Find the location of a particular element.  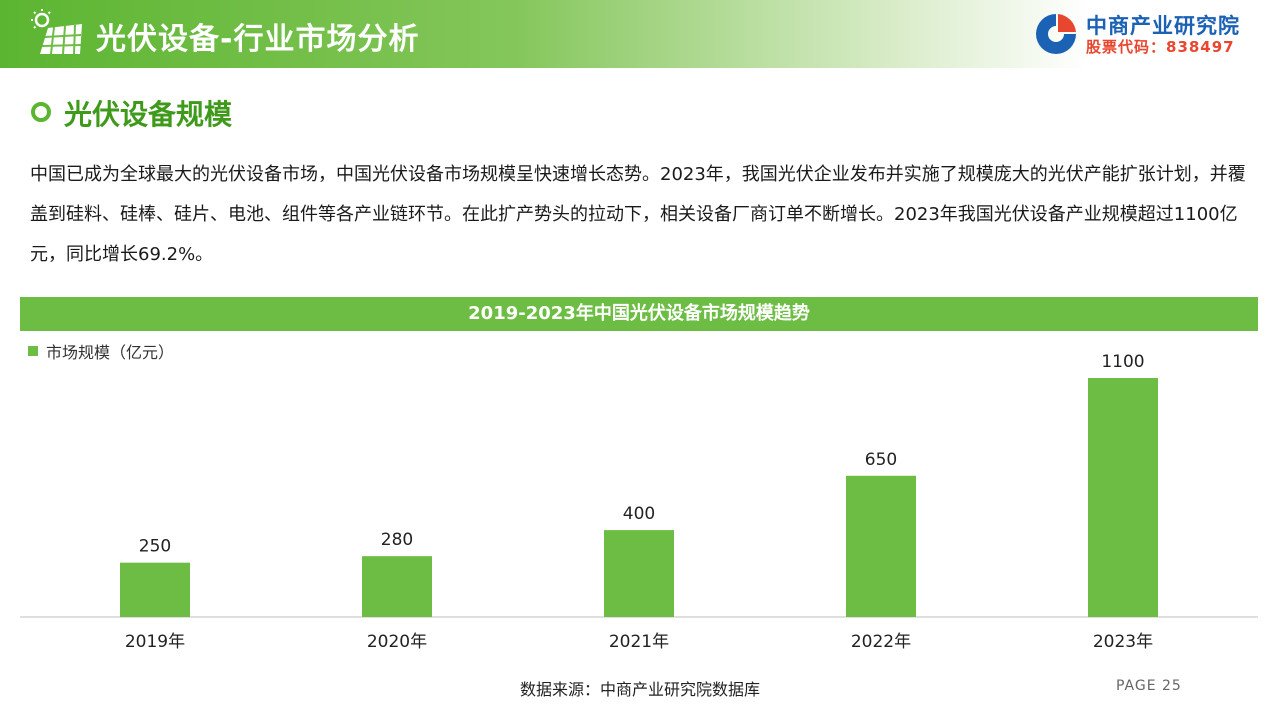

stock-code: 股票代码：838497 is located at coordinates (1160, 47).